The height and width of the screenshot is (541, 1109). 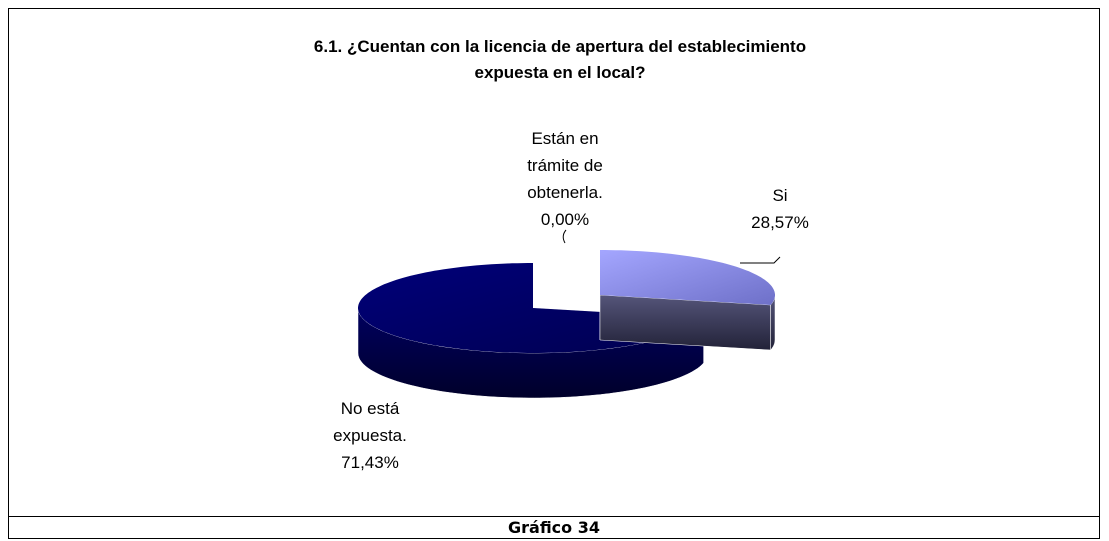 I want to click on value-label: 0,00%, so click(x=565, y=219).